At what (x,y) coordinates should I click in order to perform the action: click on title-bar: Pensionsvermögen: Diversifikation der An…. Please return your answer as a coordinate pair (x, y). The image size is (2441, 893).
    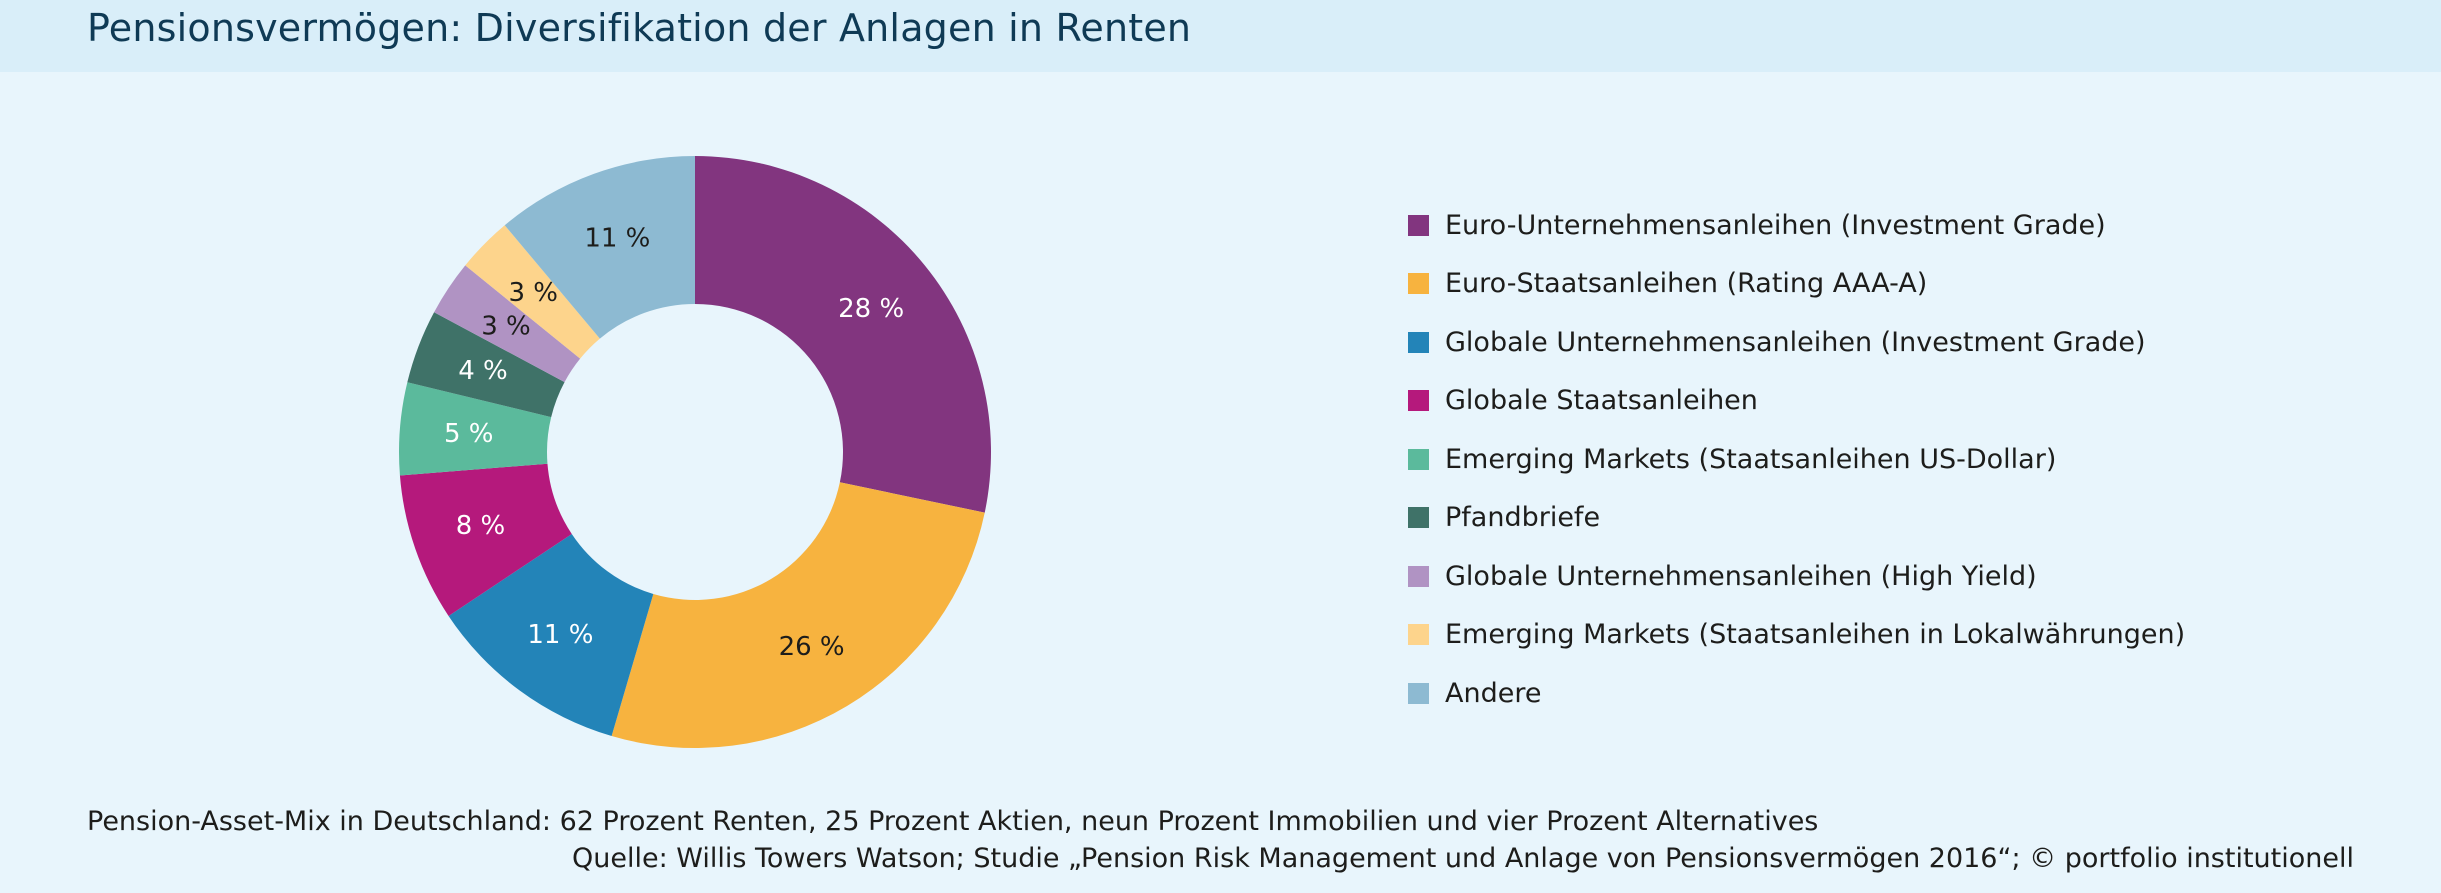
    Looking at the image, I should click on (1220, 36).